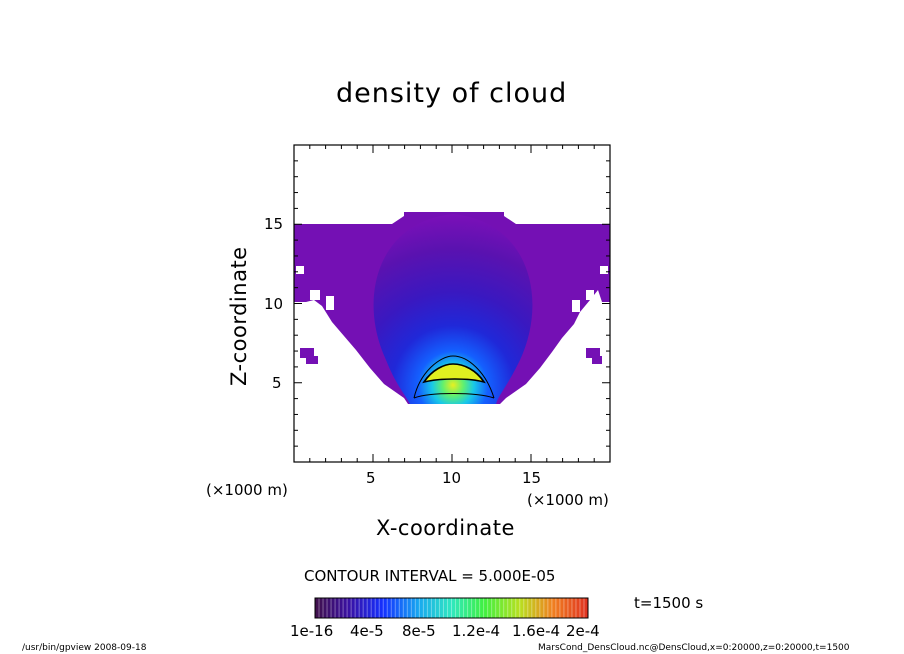 This screenshot has height=654, width=904. I want to click on x-tick-label-10: 10, so click(452, 478).